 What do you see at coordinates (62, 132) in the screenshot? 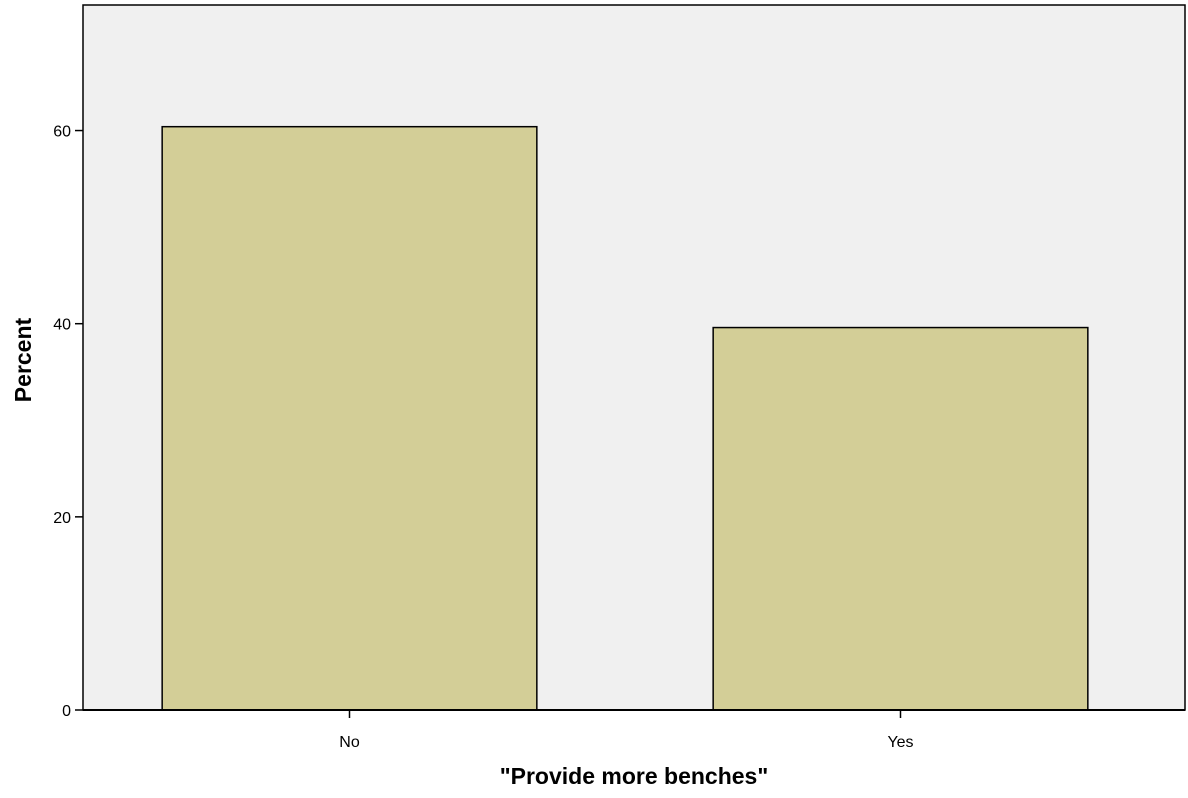
I see `y-tick-label: 60` at bounding box center [62, 132].